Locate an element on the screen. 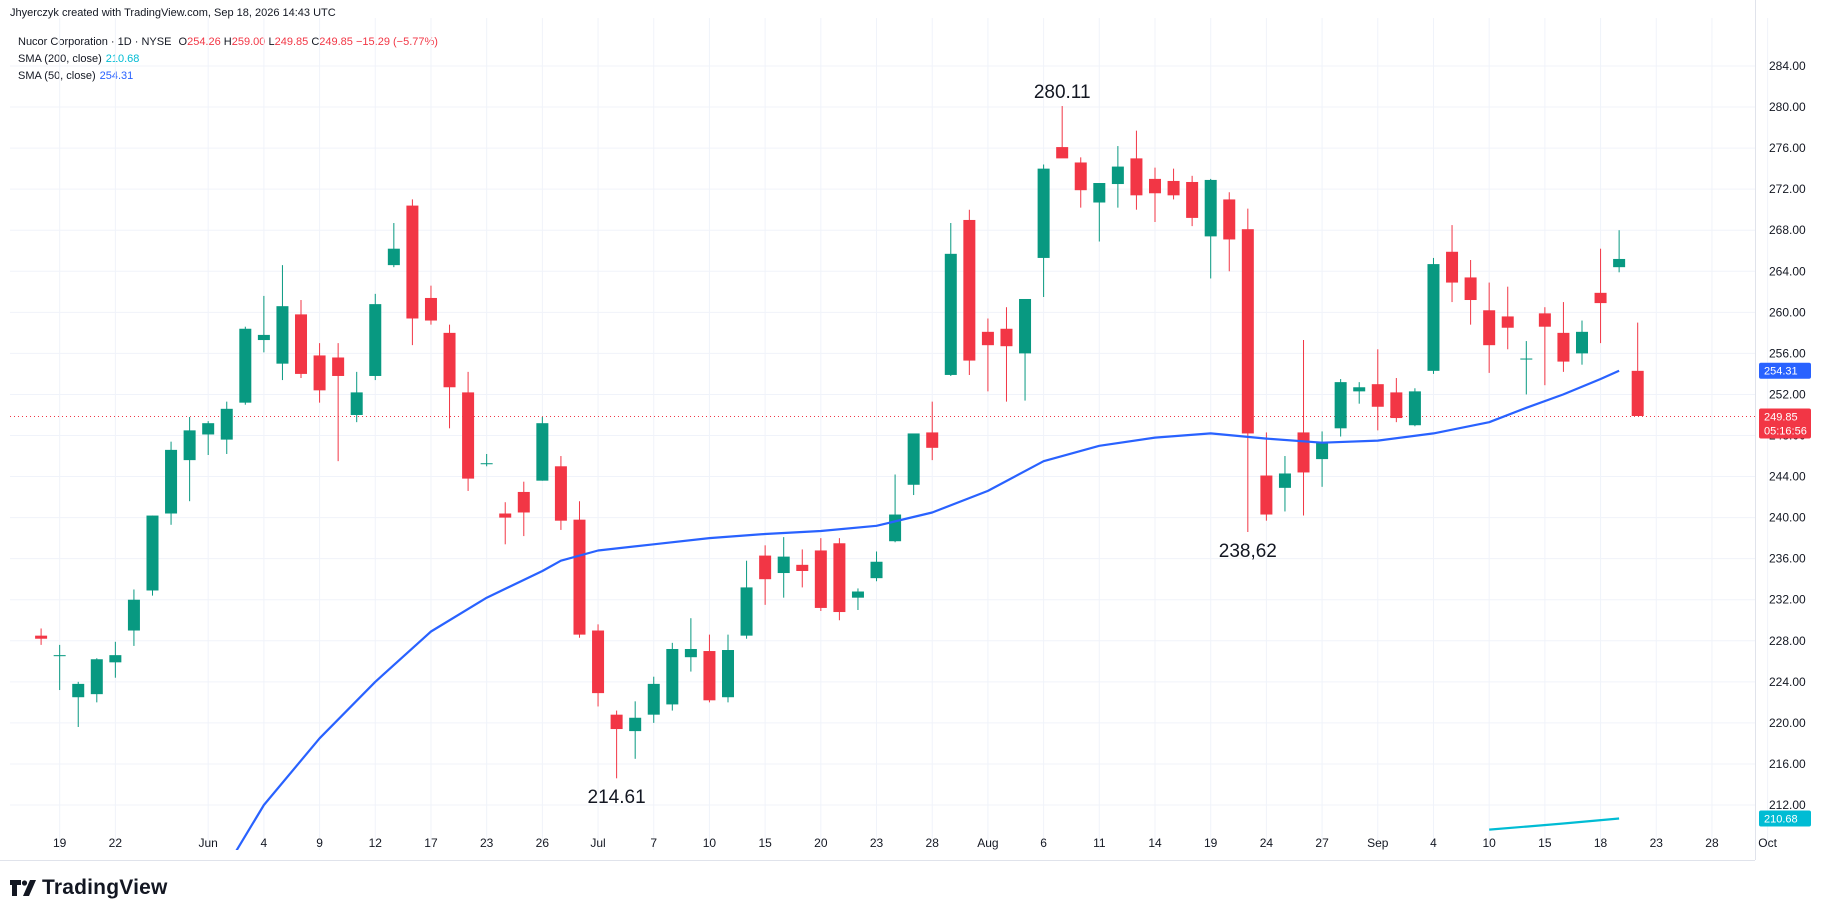  time-axis-tick: Sep is located at coordinates (1378, 843).